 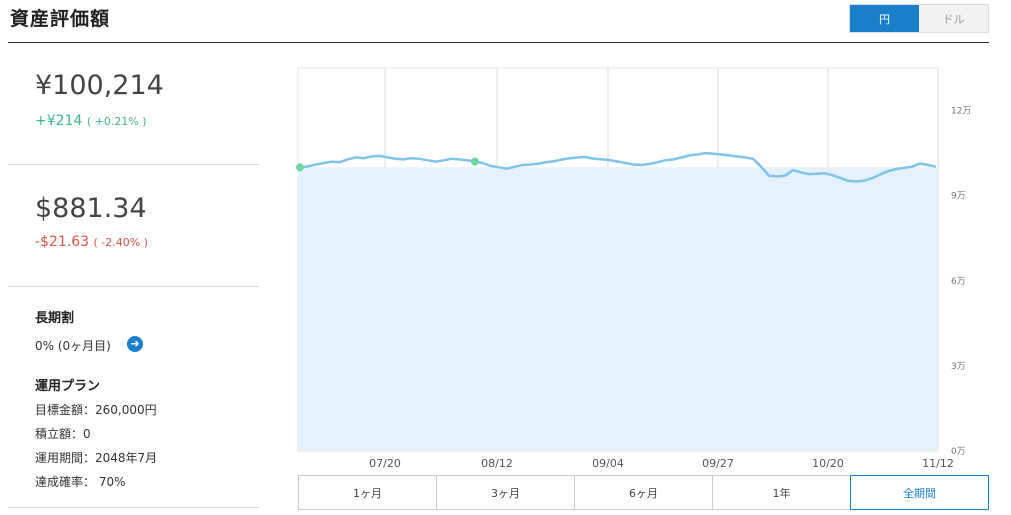 What do you see at coordinates (961, 112) in the screenshot?
I see `y-tick-label: 12万` at bounding box center [961, 112].